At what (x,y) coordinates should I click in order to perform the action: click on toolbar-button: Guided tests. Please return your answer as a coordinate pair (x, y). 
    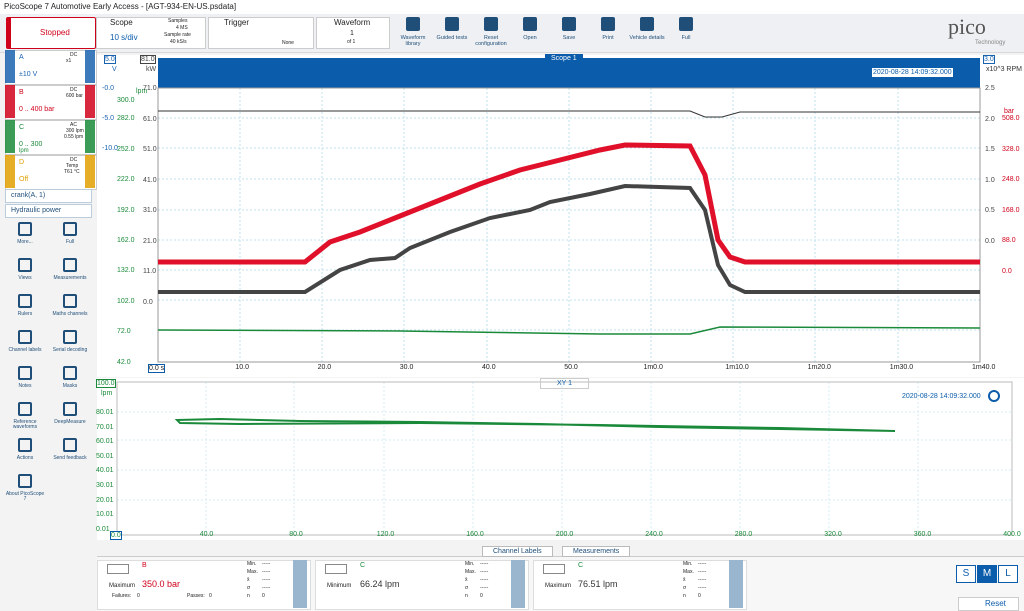
    Looking at the image, I should click on (452, 38).